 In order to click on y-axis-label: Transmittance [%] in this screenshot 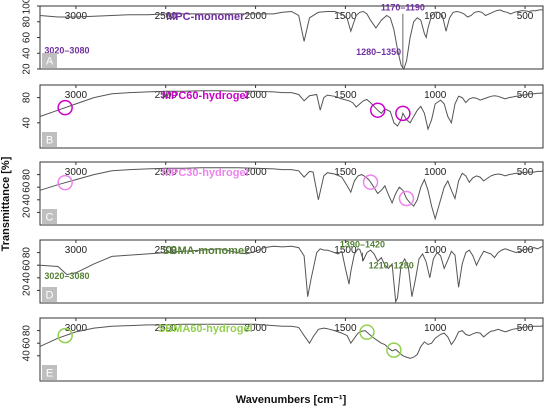, I will do `click(6, 203)`.